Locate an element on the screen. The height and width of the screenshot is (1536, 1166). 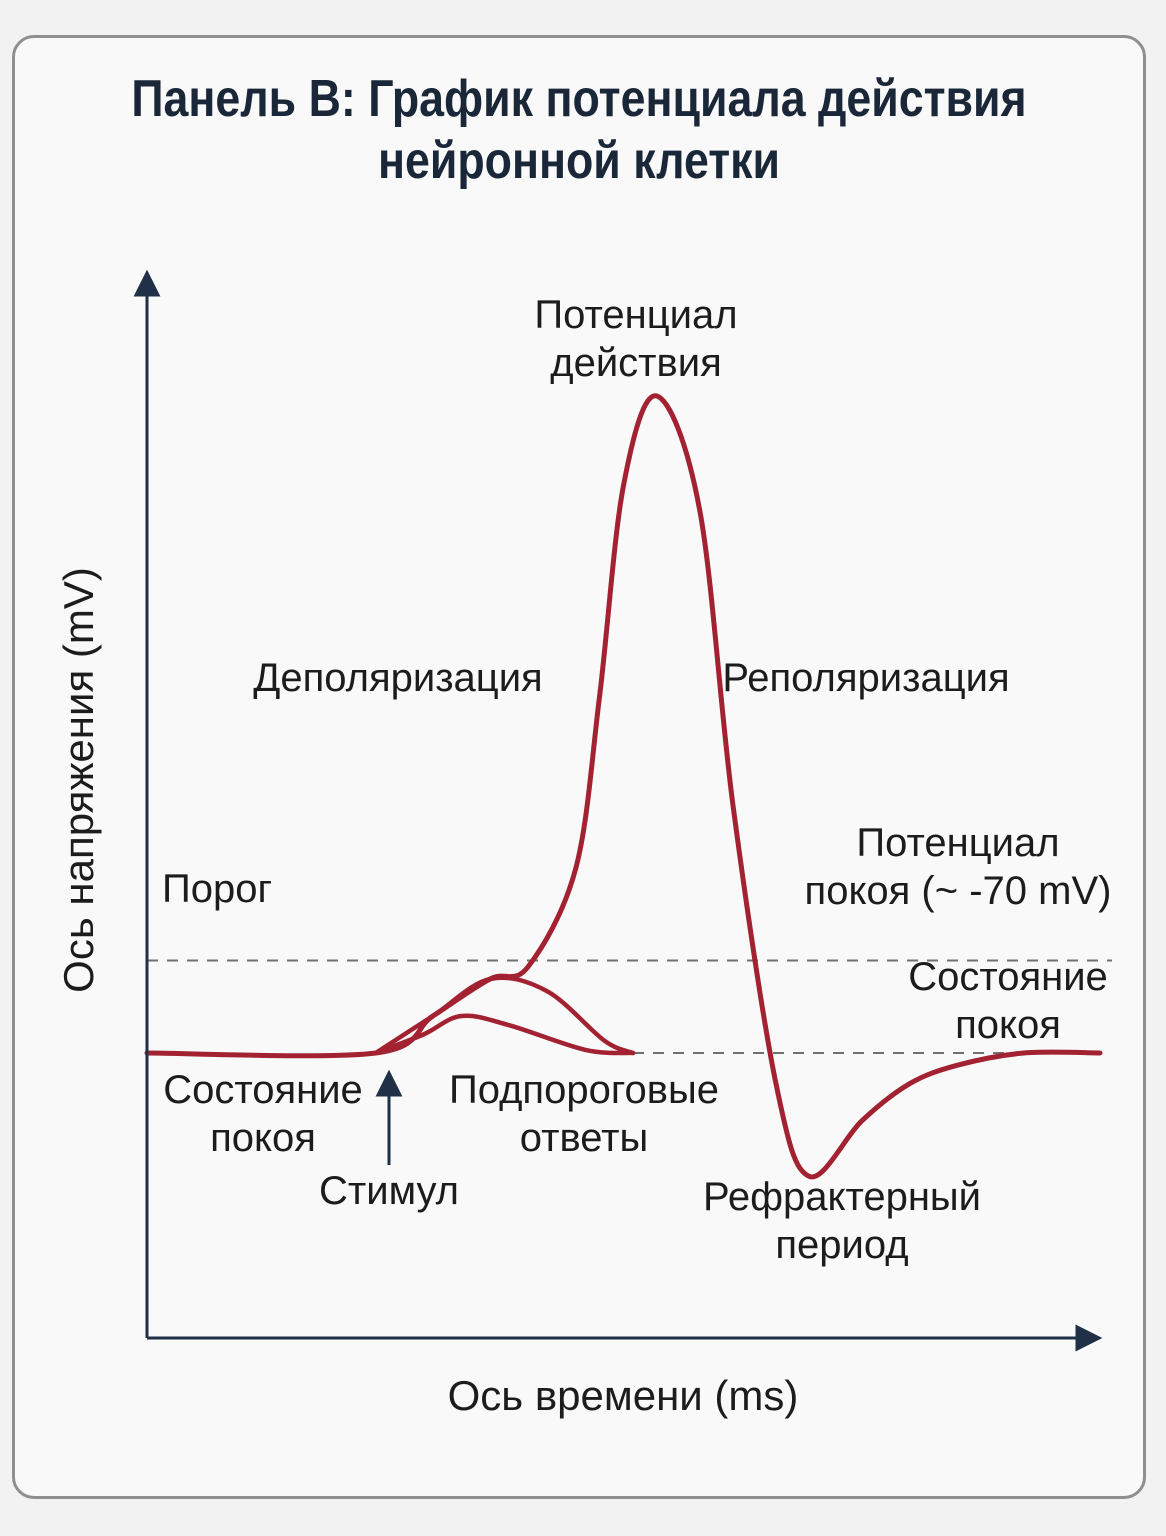
rest-state-left-label-line-2: покоя is located at coordinates (263, 1138).